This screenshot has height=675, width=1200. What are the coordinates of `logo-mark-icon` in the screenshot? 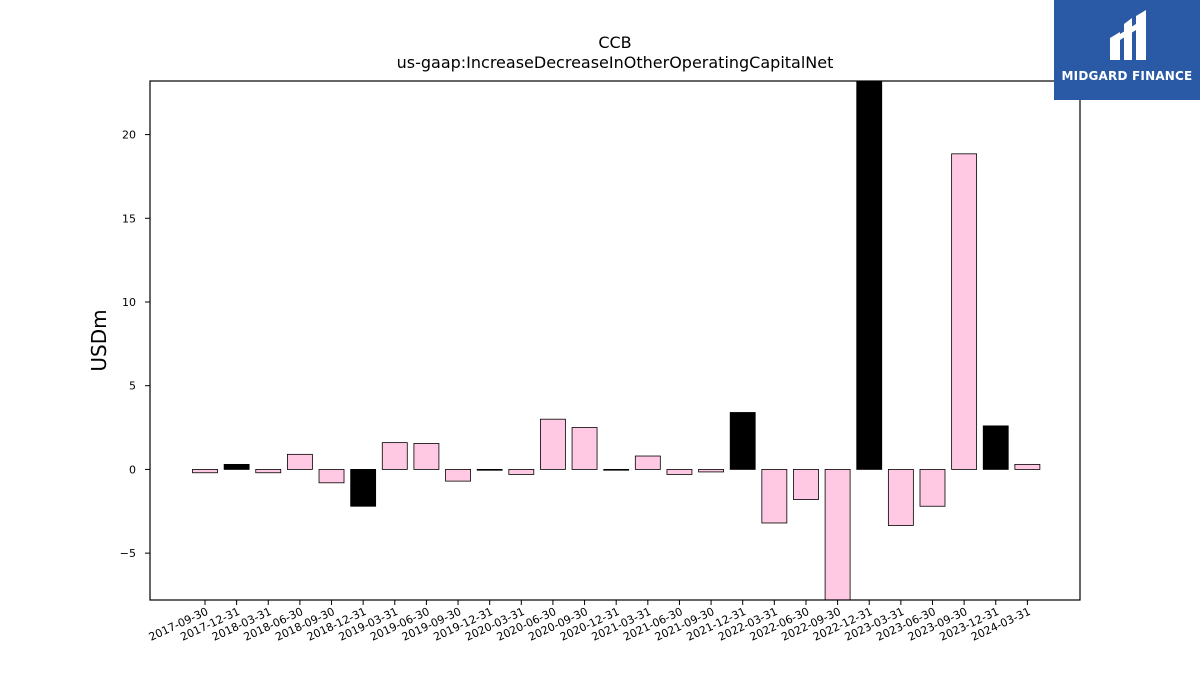 It's located at (1128, 35).